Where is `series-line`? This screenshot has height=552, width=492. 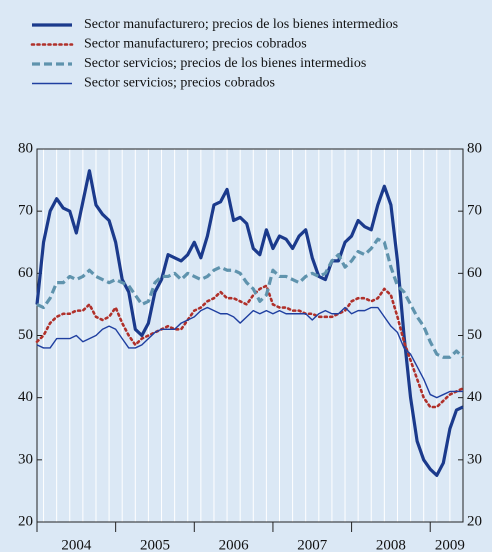
series-line is located at coordinates (249, 352).